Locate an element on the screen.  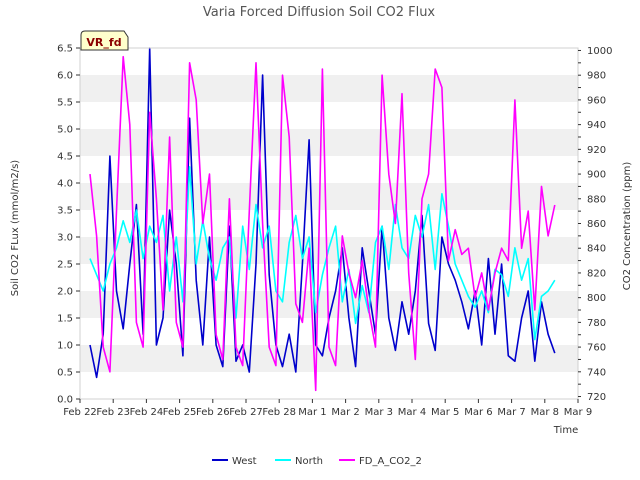
y2-tick-label: 840 is located at coordinates (596, 249).